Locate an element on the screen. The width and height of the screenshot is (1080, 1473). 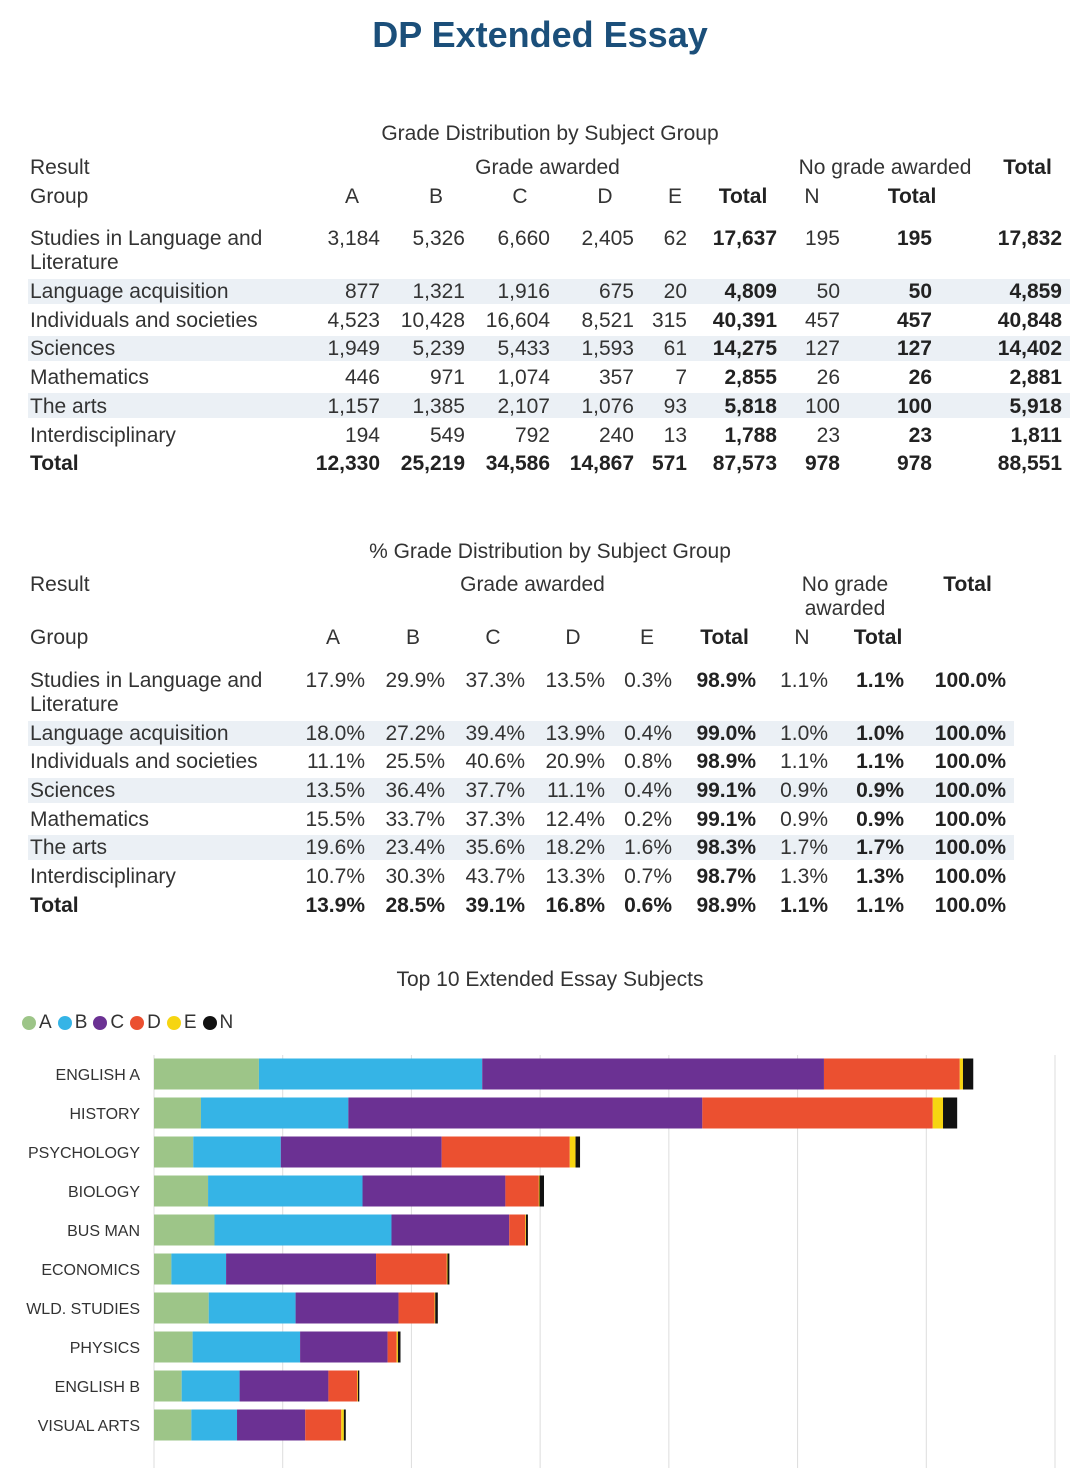
table-cell: 1.7% is located at coordinates (804, 847).